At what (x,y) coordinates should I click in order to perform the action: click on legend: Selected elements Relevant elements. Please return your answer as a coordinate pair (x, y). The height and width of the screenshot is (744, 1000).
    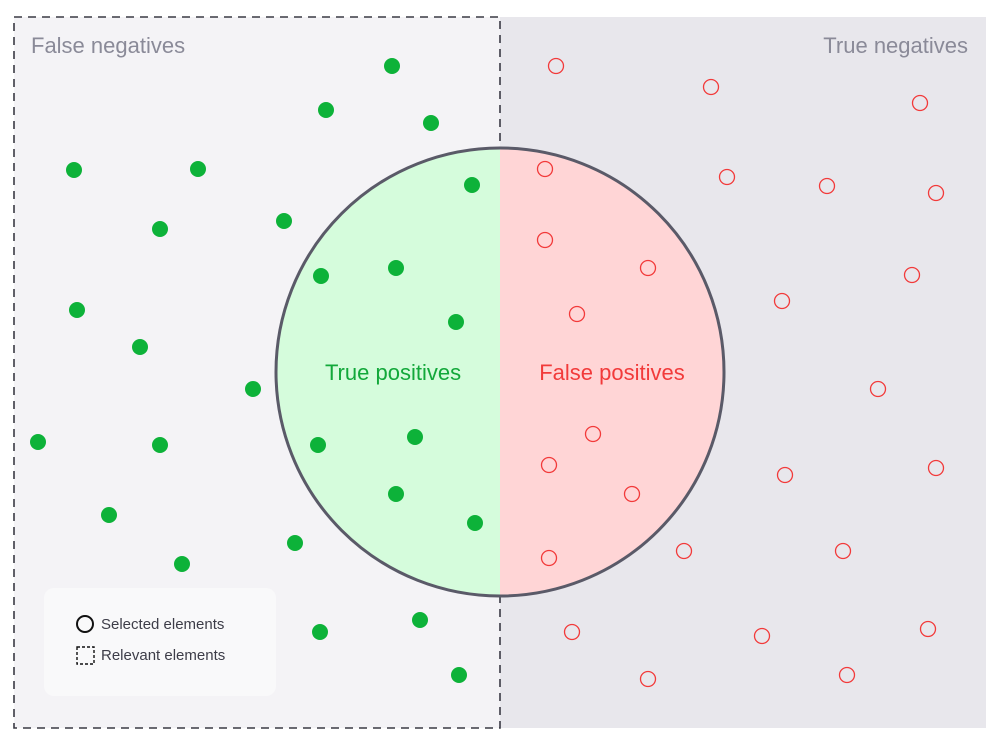
    Looking at the image, I should click on (160, 642).